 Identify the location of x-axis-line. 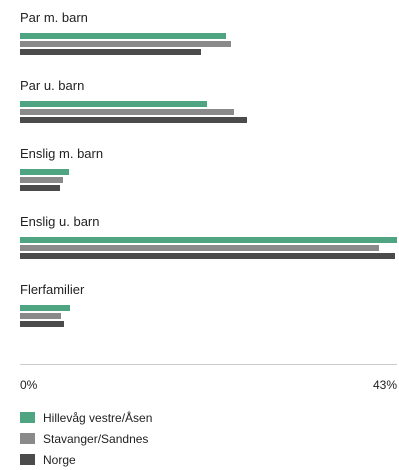
(208, 364).